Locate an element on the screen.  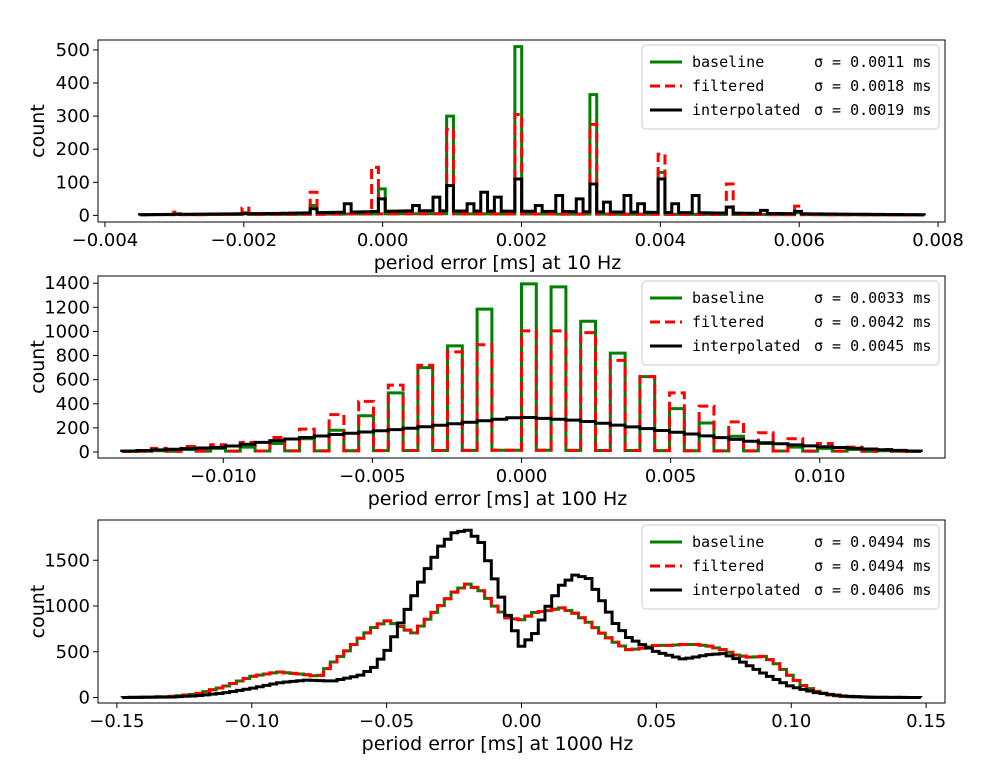
x-tick-label: 0.010 is located at coordinates (820, 476).